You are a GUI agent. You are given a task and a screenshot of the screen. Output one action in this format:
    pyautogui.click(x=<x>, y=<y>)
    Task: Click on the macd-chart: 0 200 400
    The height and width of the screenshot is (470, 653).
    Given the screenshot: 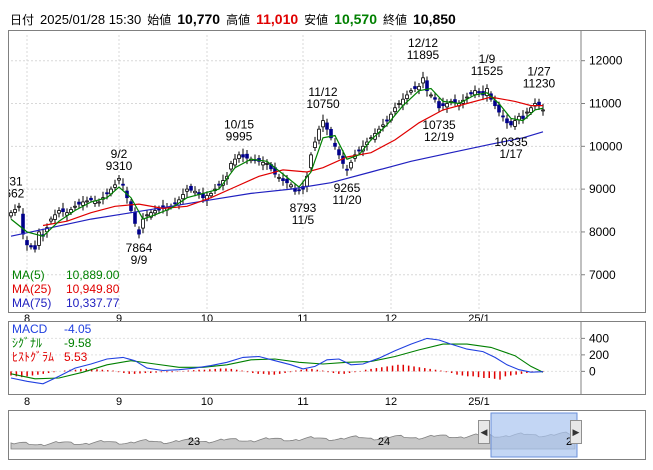 What is the action you would take?
    pyautogui.click(x=327, y=358)
    